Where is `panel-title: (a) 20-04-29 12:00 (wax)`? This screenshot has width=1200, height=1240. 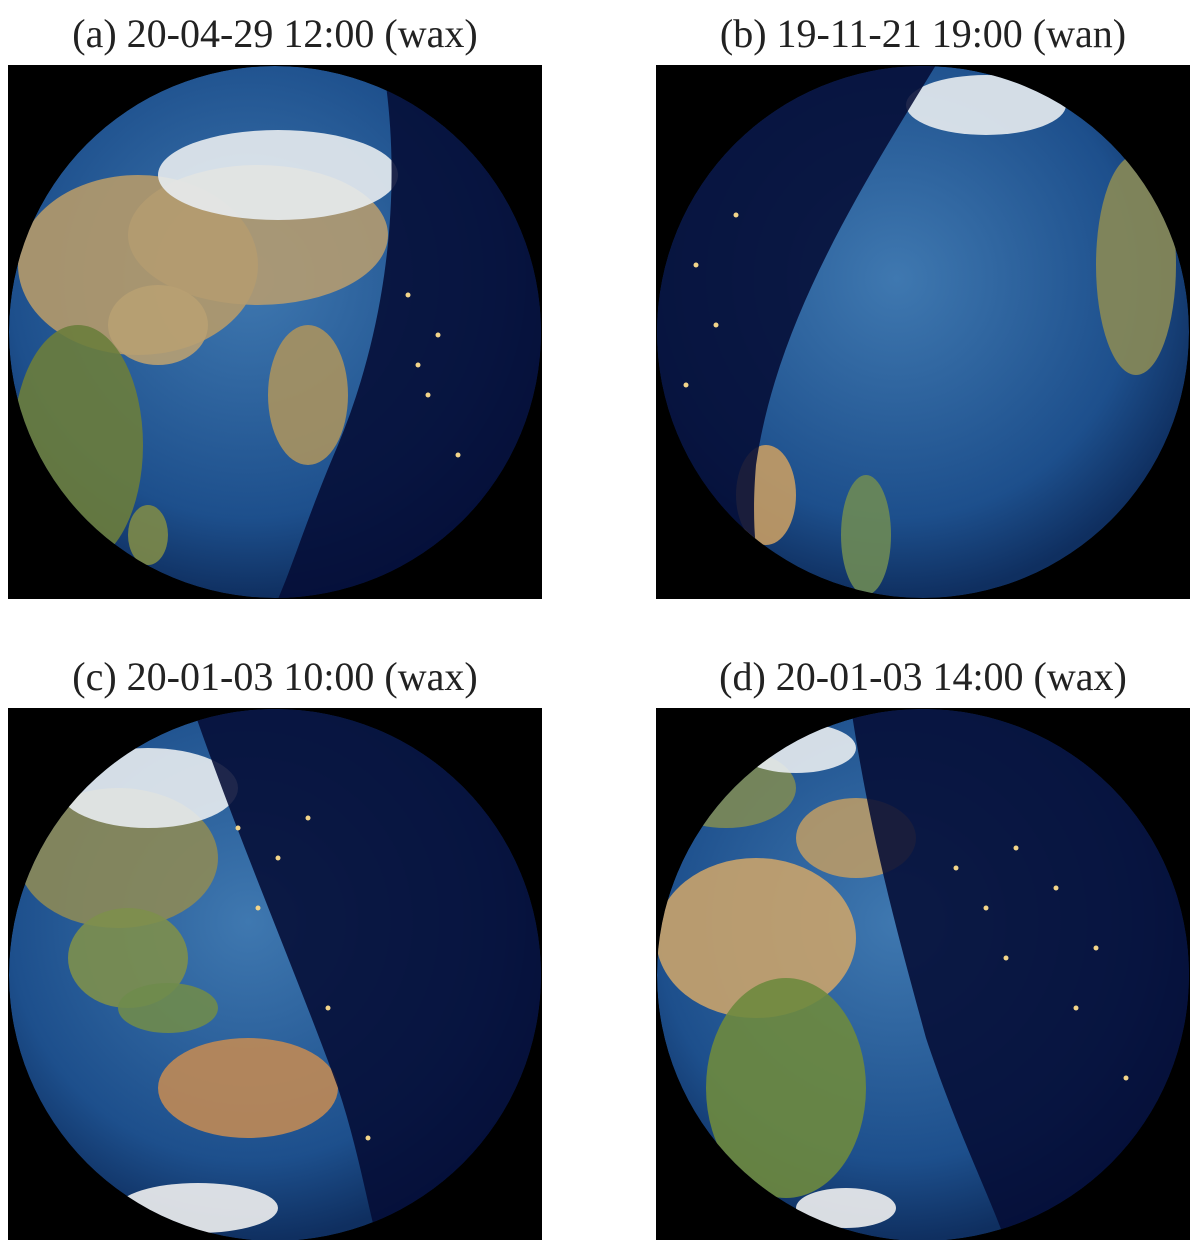
panel-title: (a) 20-04-29 12:00 (wax) is located at coordinates (275, 33).